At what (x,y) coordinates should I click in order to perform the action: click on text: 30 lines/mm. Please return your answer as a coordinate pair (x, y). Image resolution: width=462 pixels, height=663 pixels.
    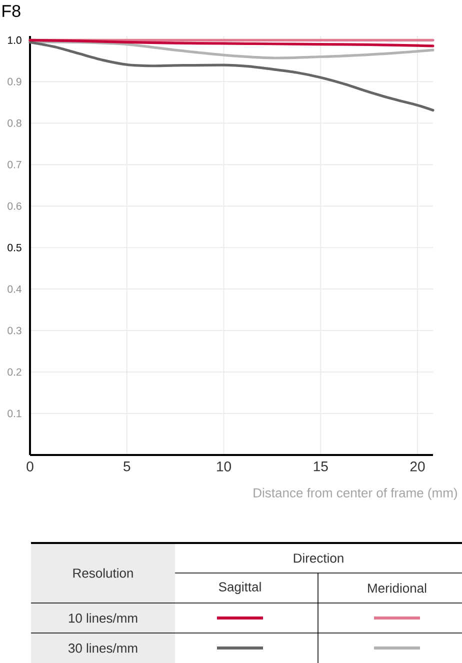
    Looking at the image, I should click on (103, 648).